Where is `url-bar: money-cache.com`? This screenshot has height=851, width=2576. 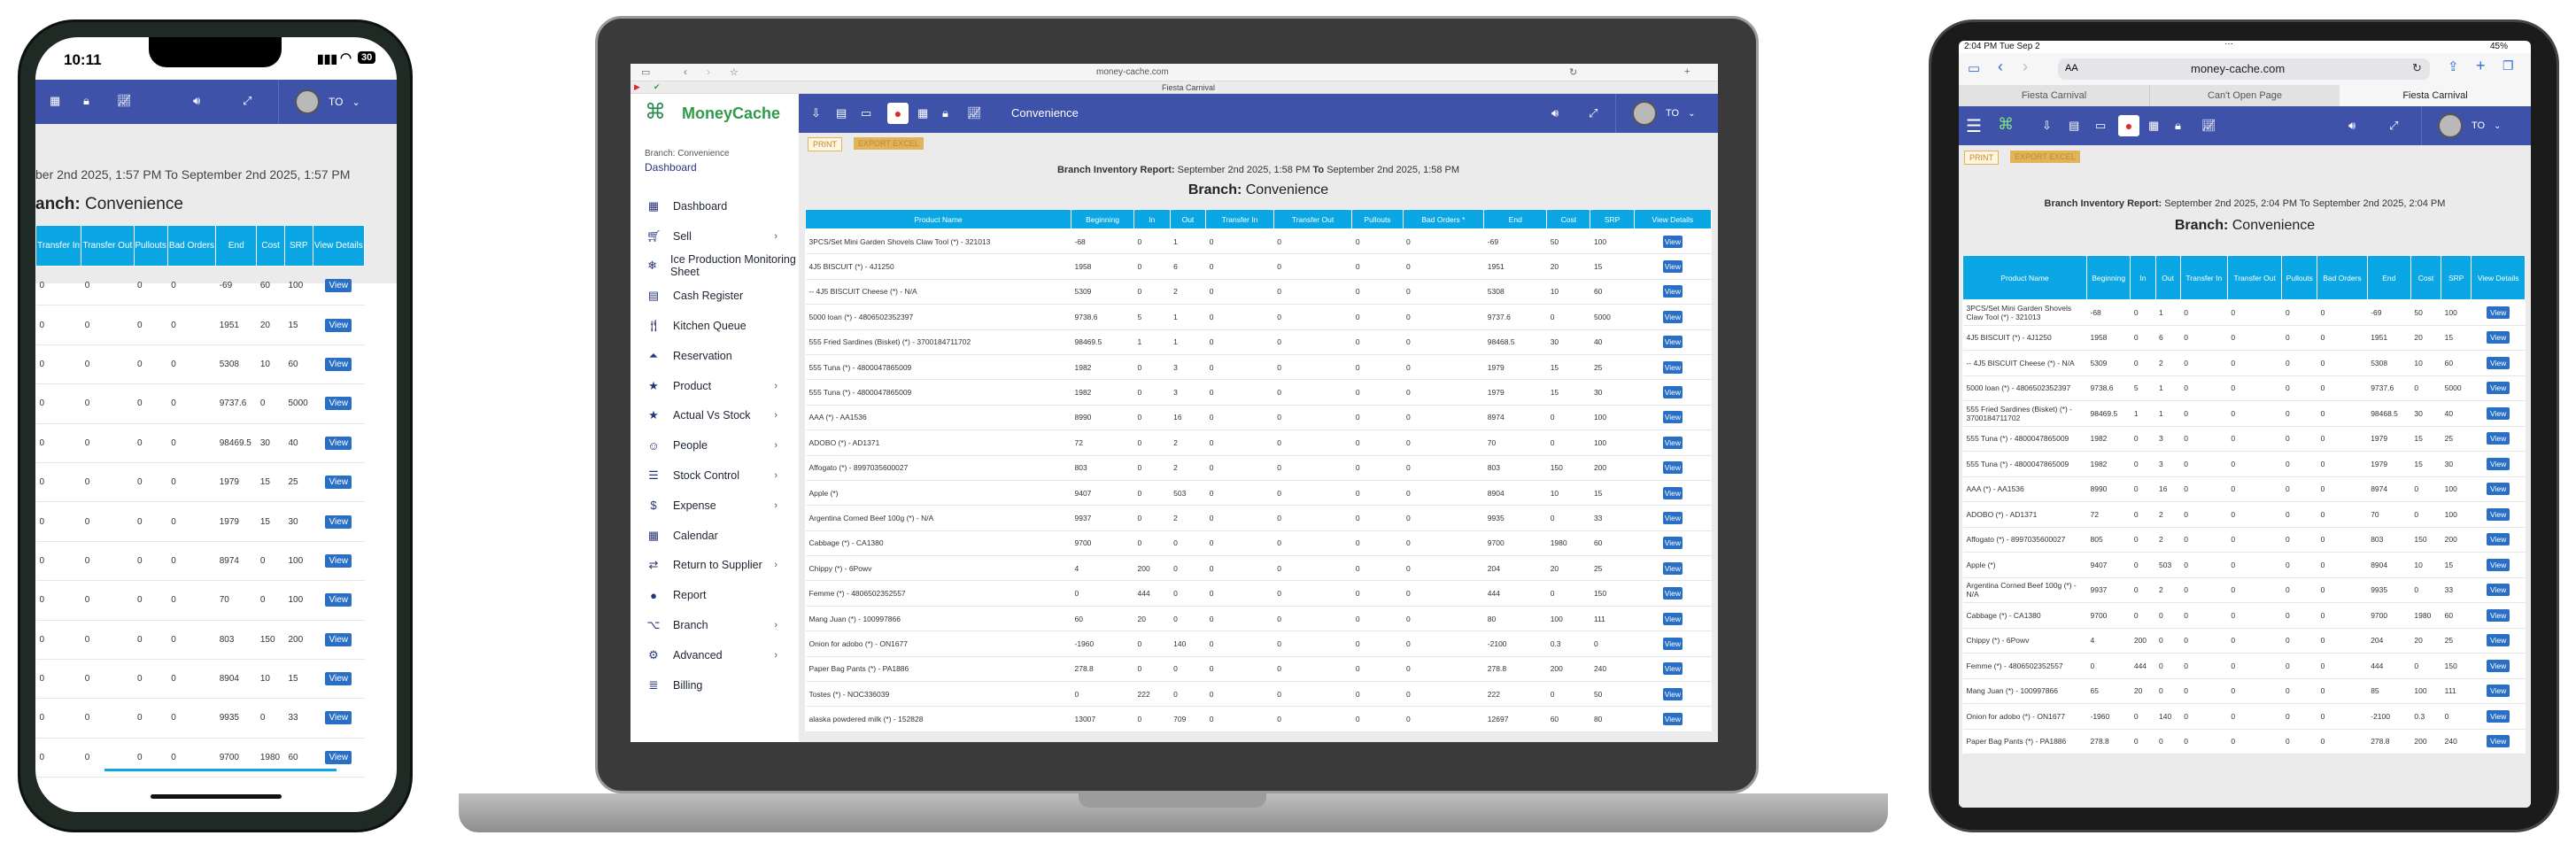
url-bar: money-cache.com is located at coordinates (1132, 72).